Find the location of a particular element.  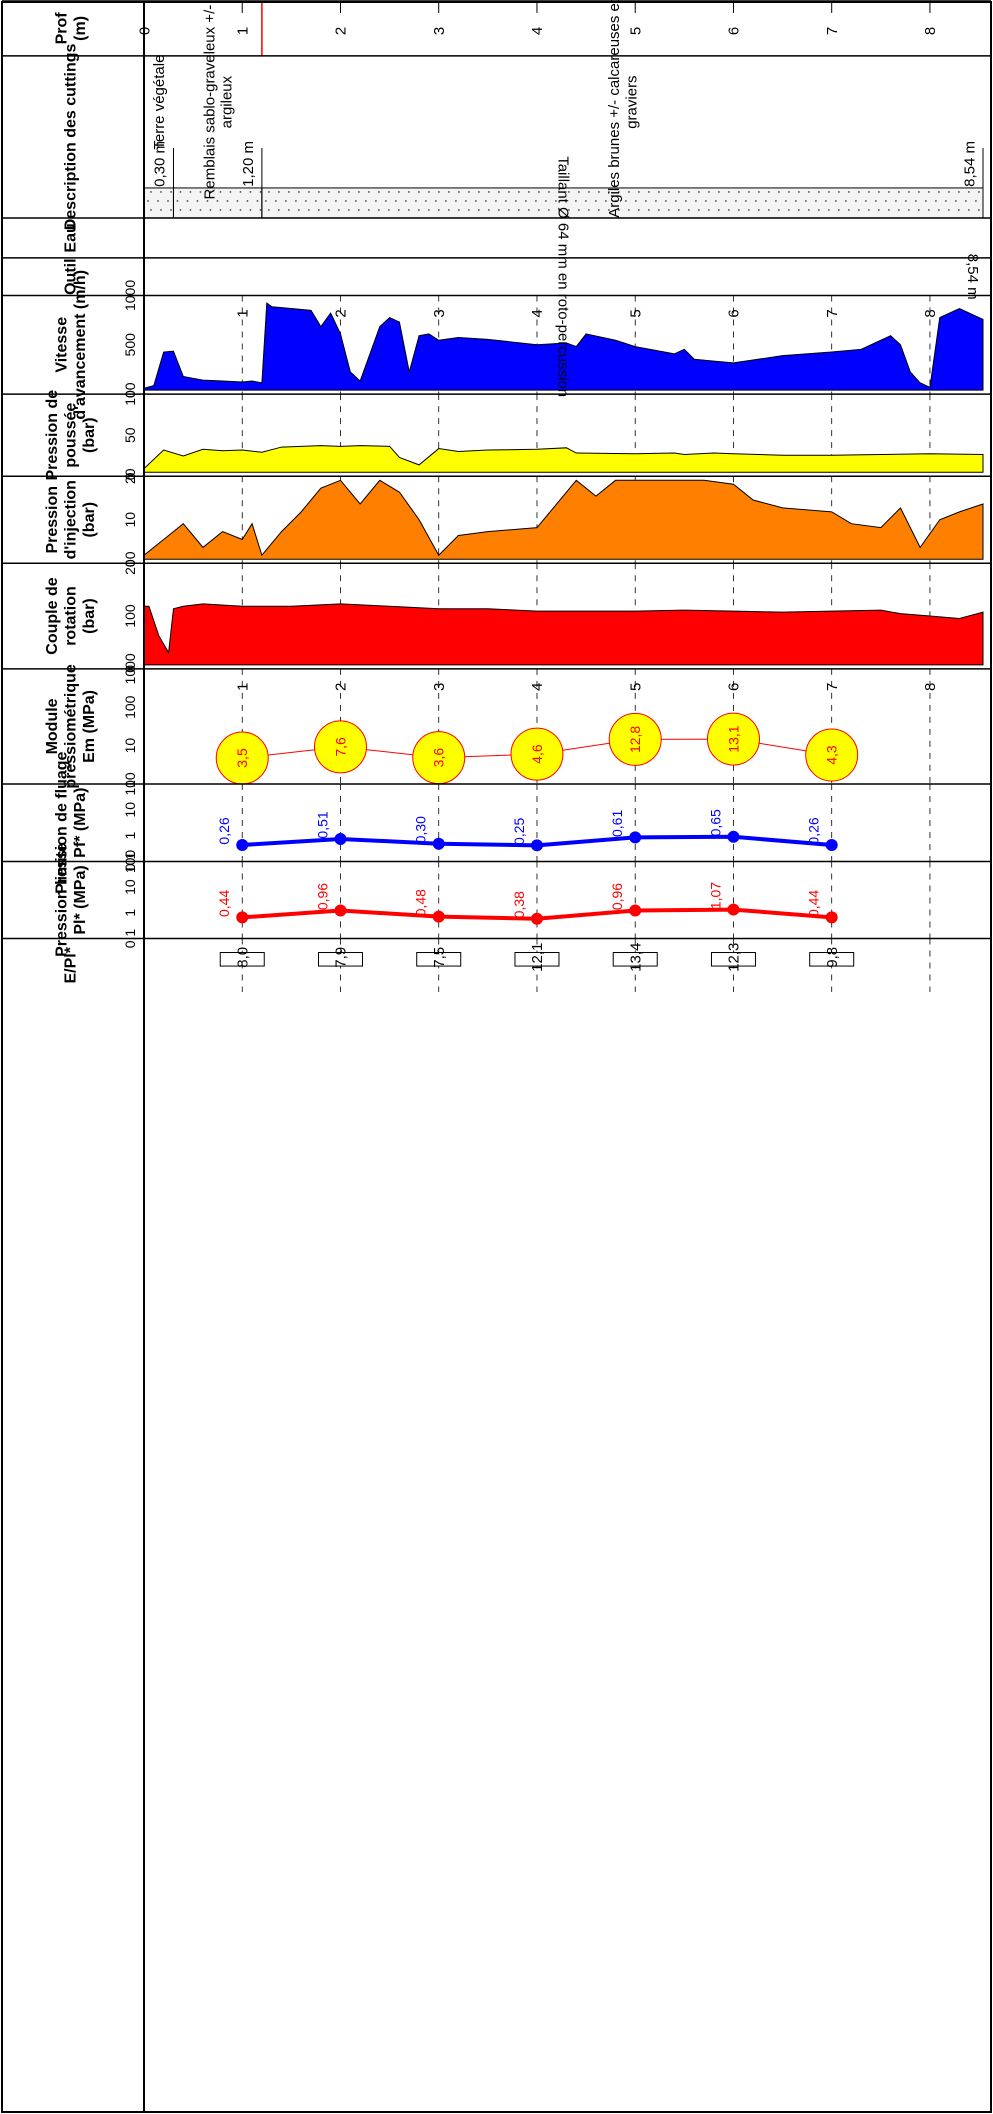

module-depth-label: 5 is located at coordinates (635, 687).